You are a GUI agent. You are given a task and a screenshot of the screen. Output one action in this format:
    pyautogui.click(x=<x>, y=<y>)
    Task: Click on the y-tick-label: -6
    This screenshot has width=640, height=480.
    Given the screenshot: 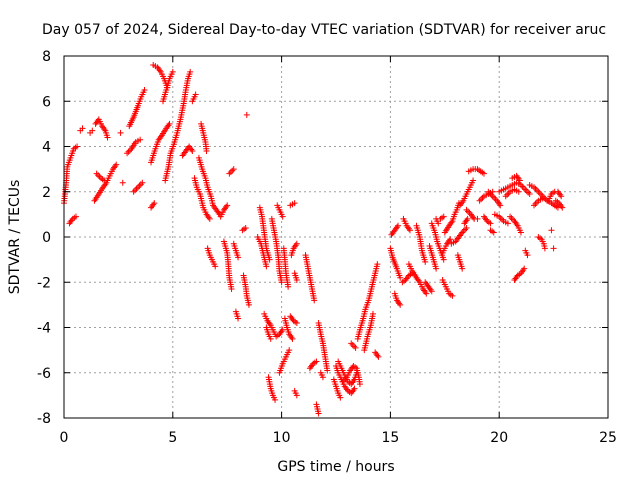 What is the action you would take?
    pyautogui.click(x=44, y=374)
    